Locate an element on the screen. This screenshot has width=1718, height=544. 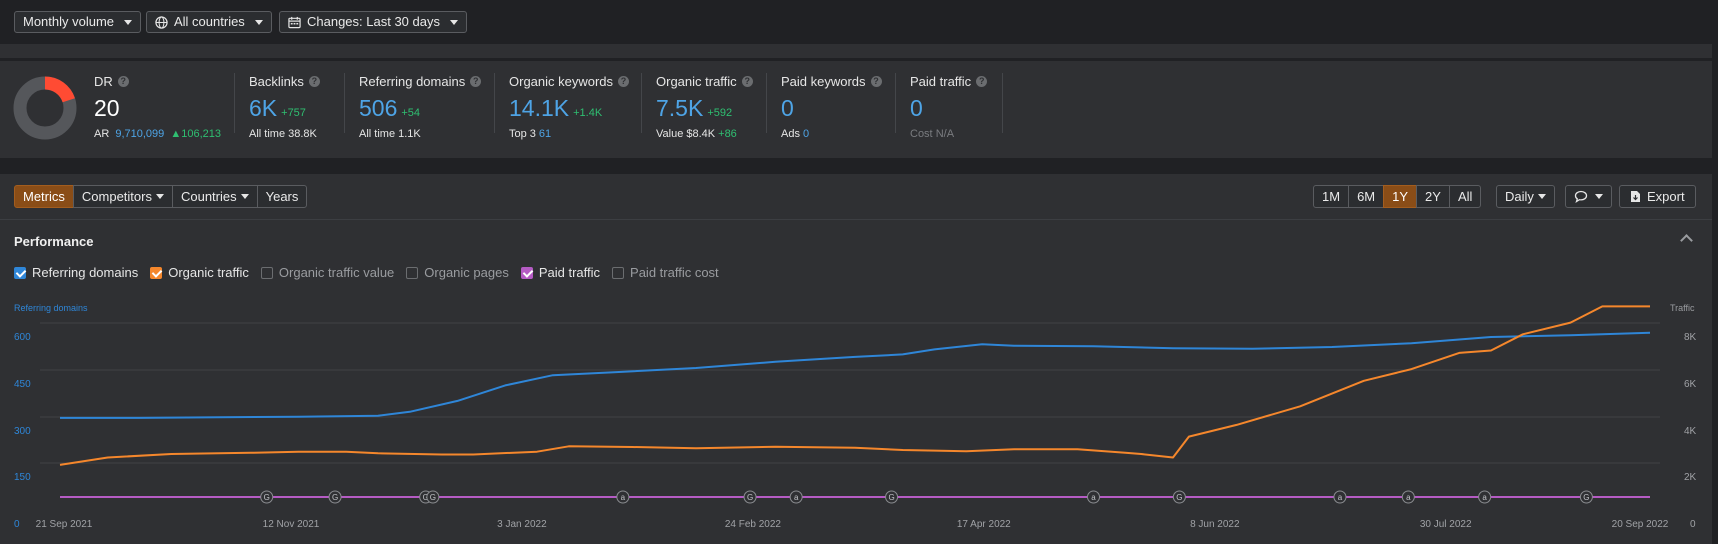
x-tick-label: 21 Sep 2021 is located at coordinates (64, 524).